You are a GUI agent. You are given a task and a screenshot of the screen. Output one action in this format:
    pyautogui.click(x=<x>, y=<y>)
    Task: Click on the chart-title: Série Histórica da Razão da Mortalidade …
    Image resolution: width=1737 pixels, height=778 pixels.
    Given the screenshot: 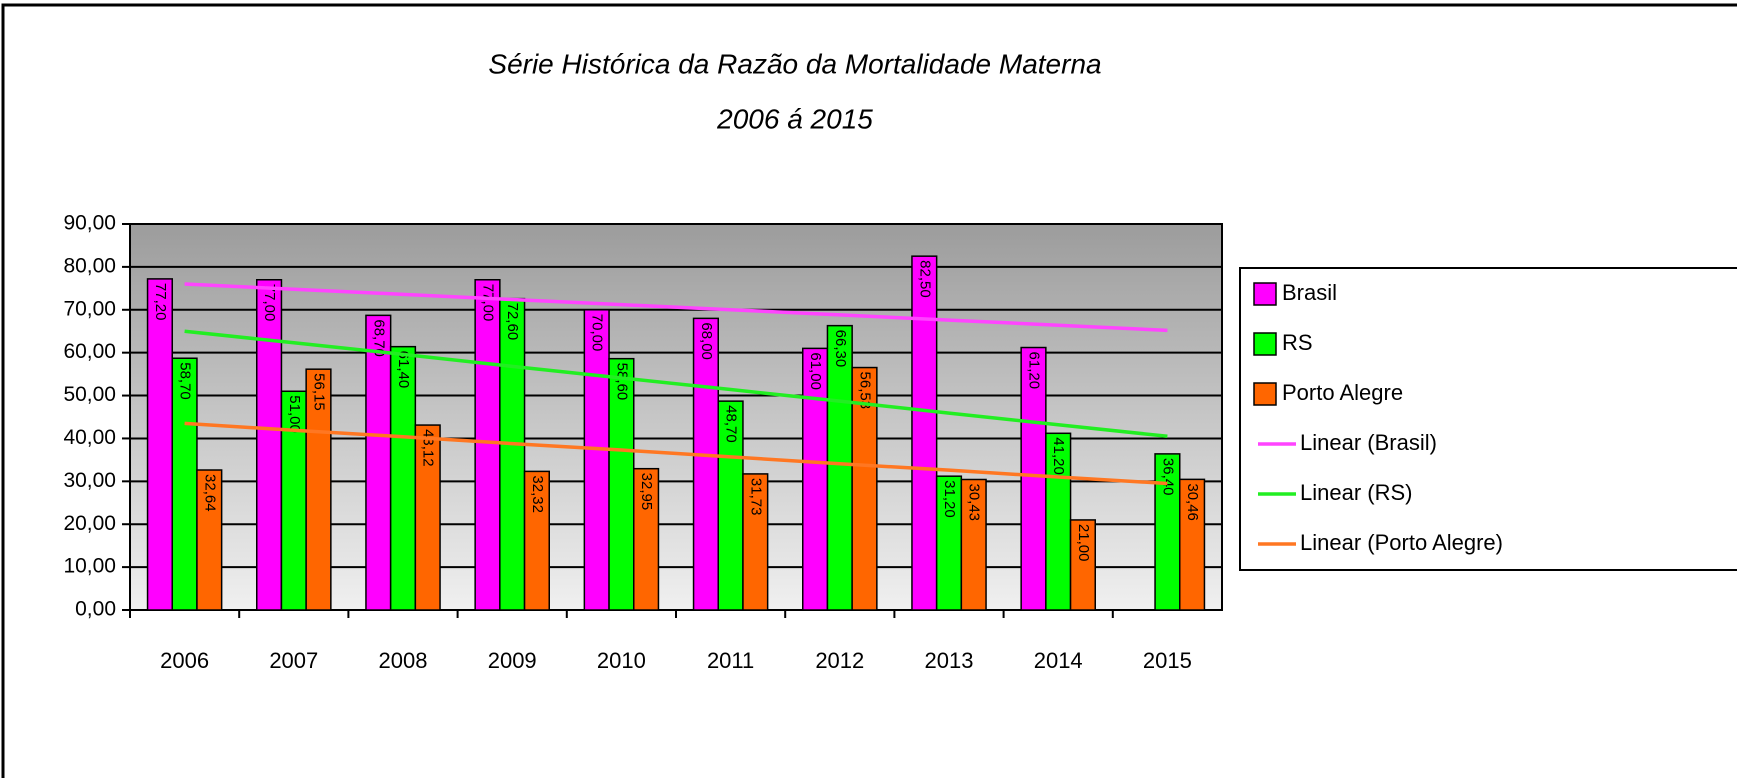 What is the action you would take?
    pyautogui.click(x=794, y=63)
    